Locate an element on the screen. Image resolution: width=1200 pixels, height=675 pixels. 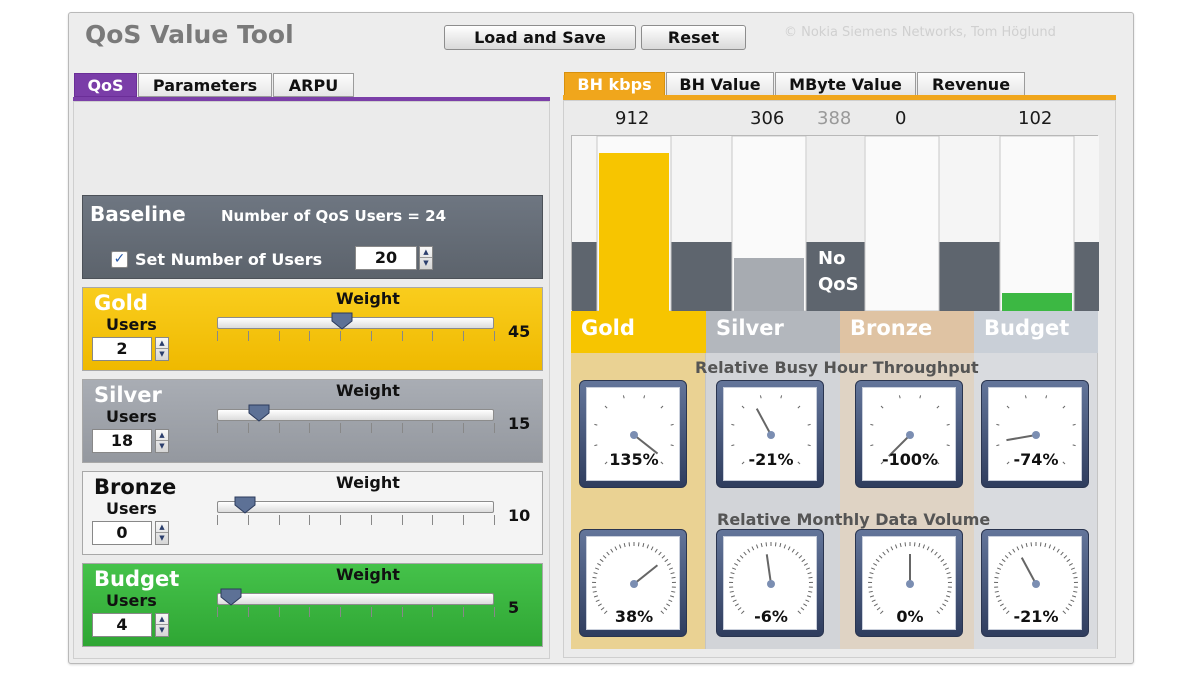
gauge-value: -74% is located at coordinates (1036, 459).